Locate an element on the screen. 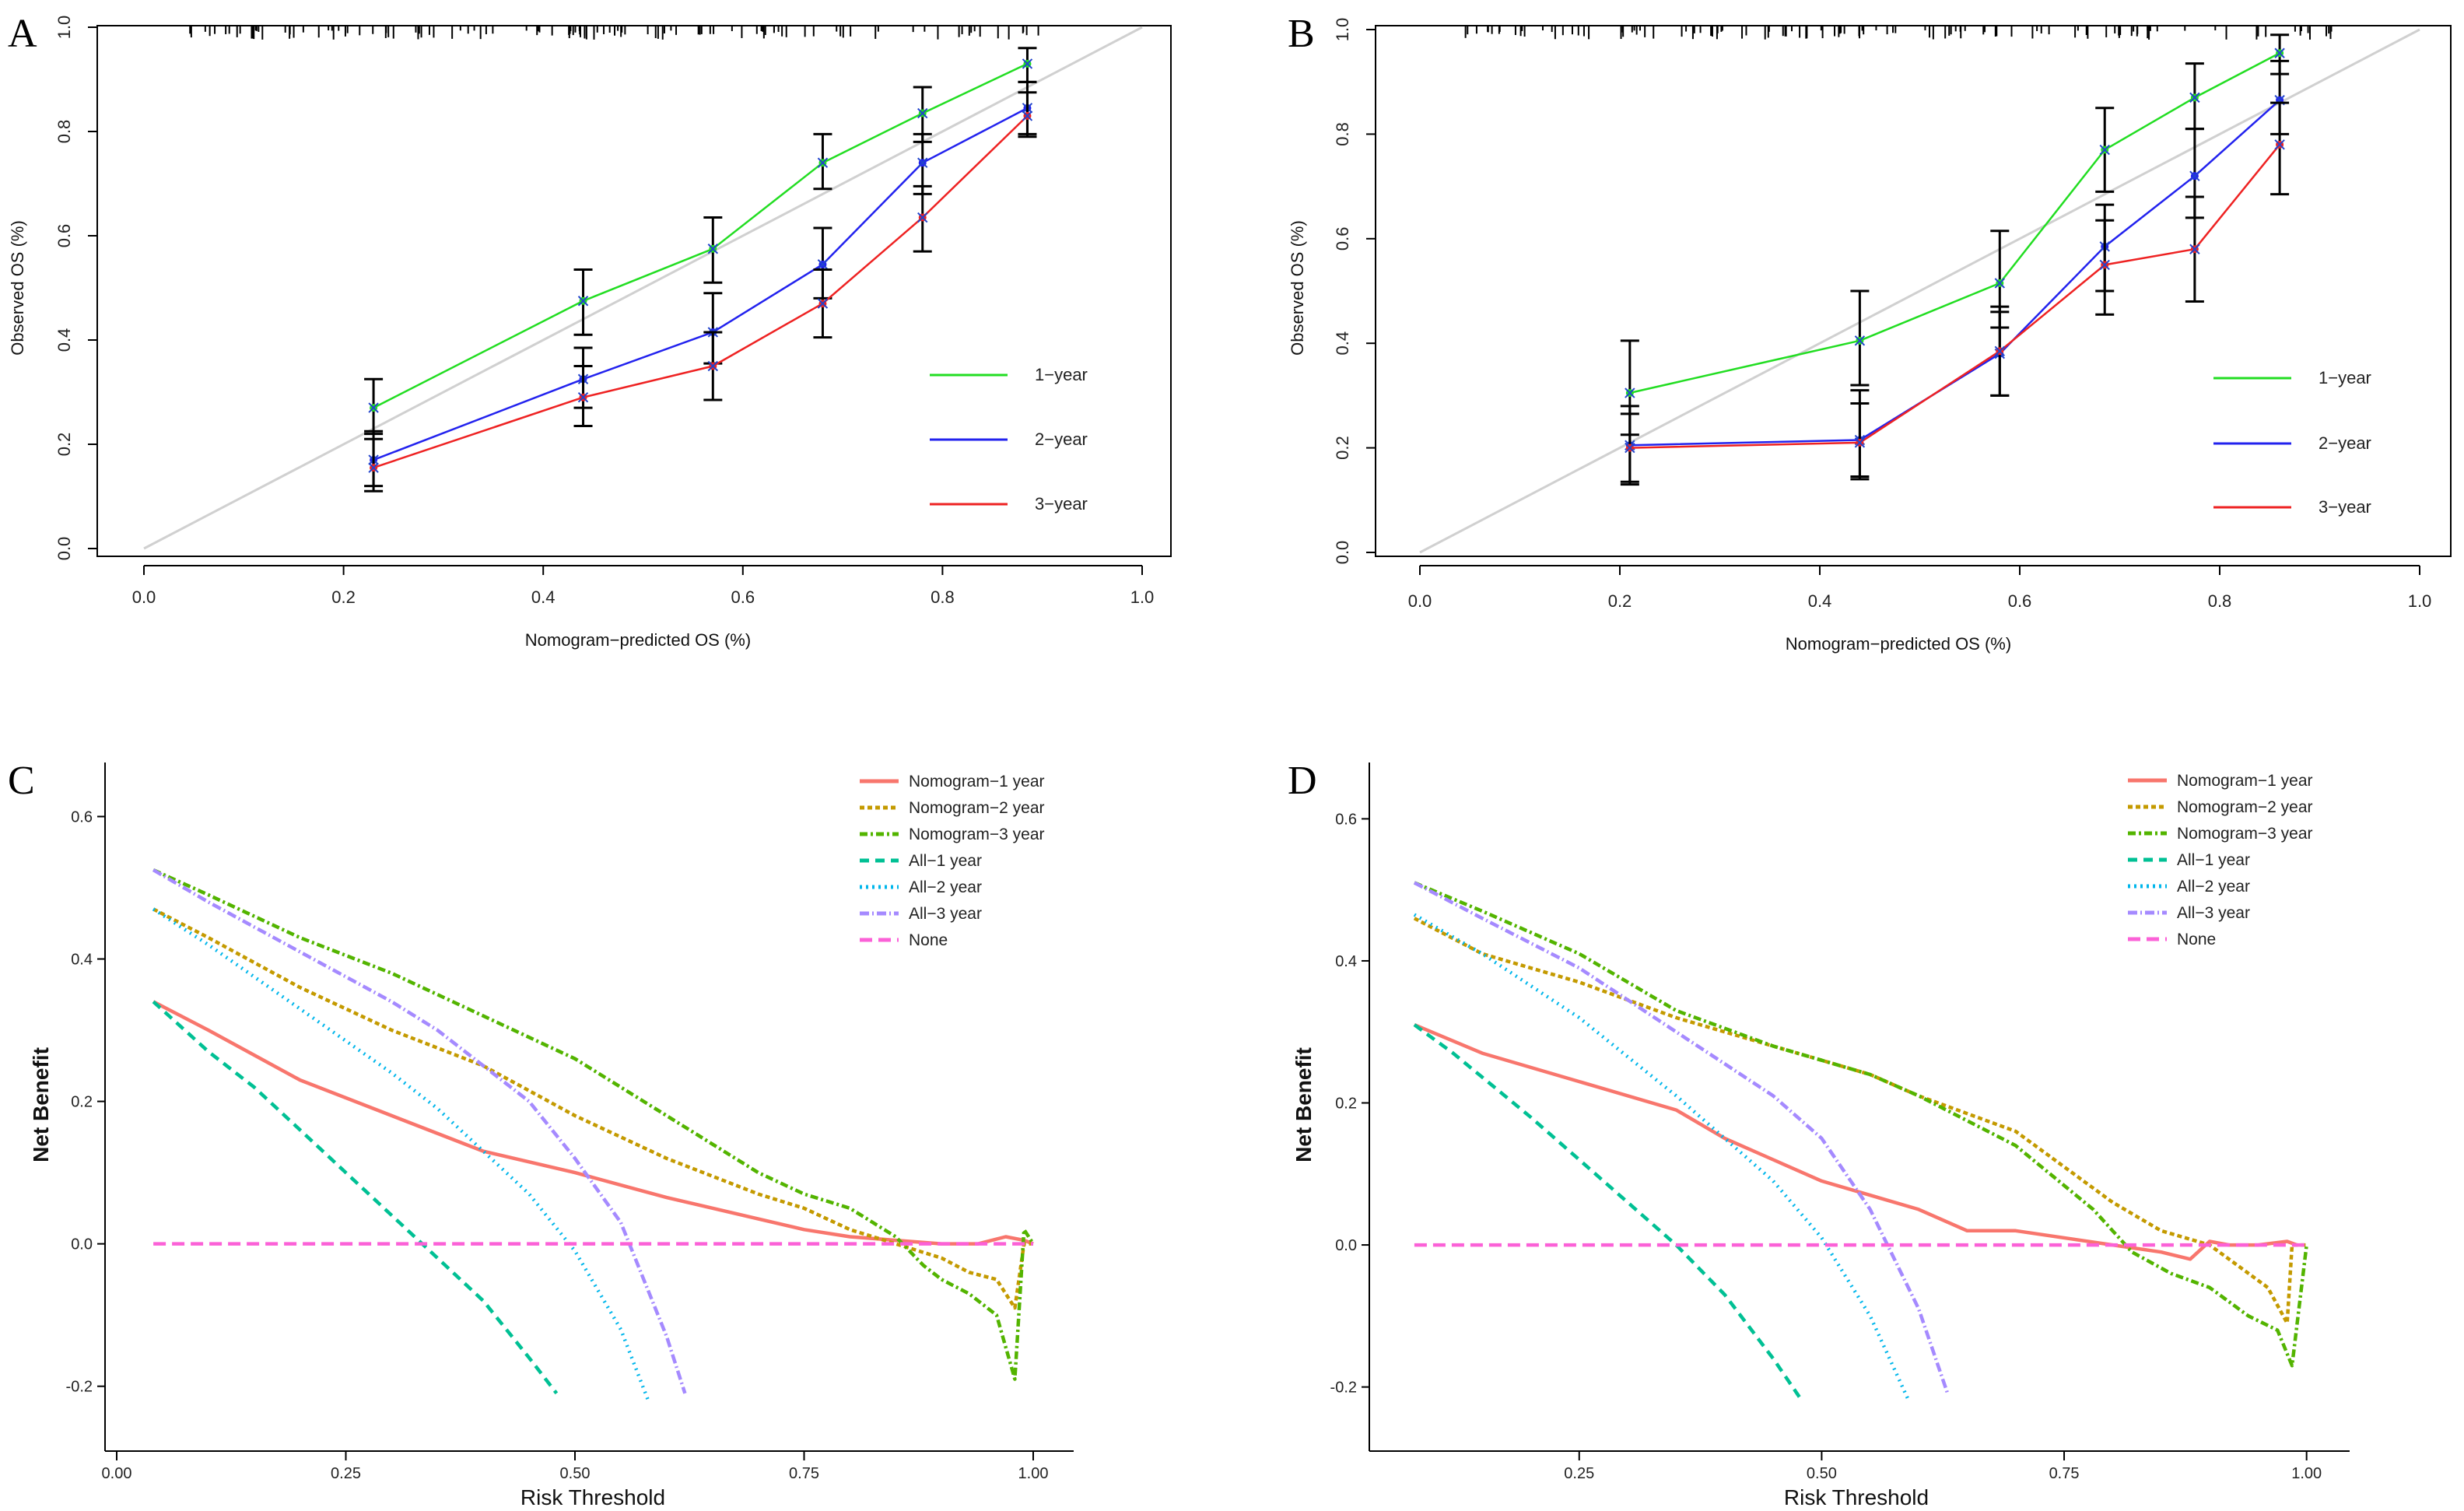 Image resolution: width=2464 pixels, height=1511 pixels. panel-label: C is located at coordinates (21, 781).